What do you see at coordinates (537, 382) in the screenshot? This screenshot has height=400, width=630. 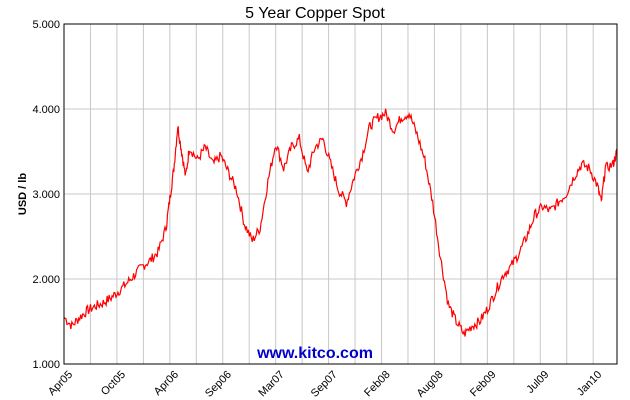 I see `x-tick-label: Jul09` at bounding box center [537, 382].